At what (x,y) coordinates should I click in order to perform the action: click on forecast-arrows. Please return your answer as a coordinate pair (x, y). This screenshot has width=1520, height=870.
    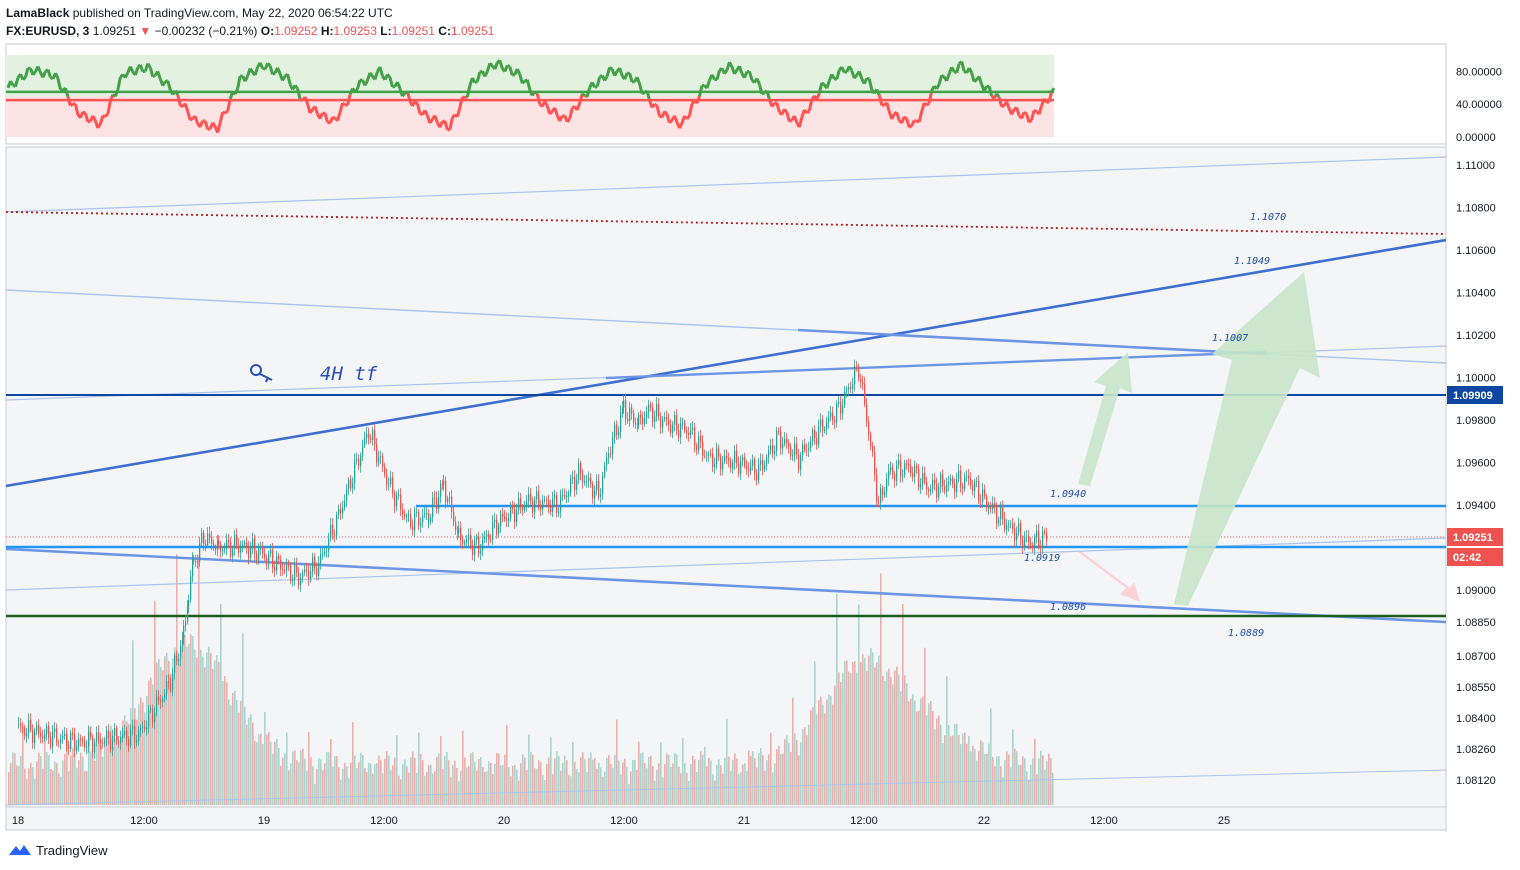
    Looking at the image, I should click on (1199, 439).